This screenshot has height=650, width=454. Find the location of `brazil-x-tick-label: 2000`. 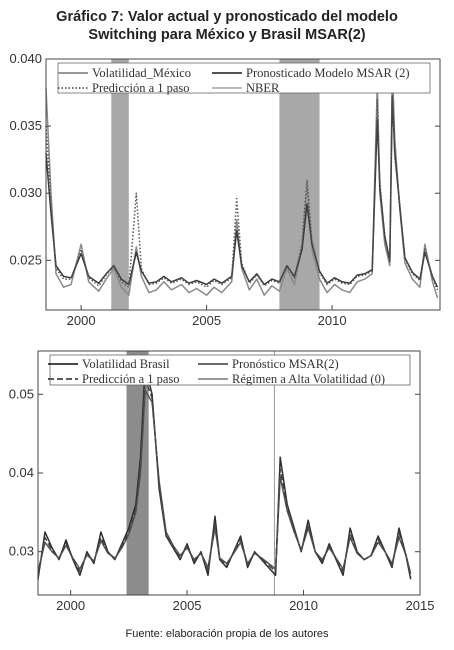

brazil-x-tick-label: 2000 is located at coordinates (70, 605).